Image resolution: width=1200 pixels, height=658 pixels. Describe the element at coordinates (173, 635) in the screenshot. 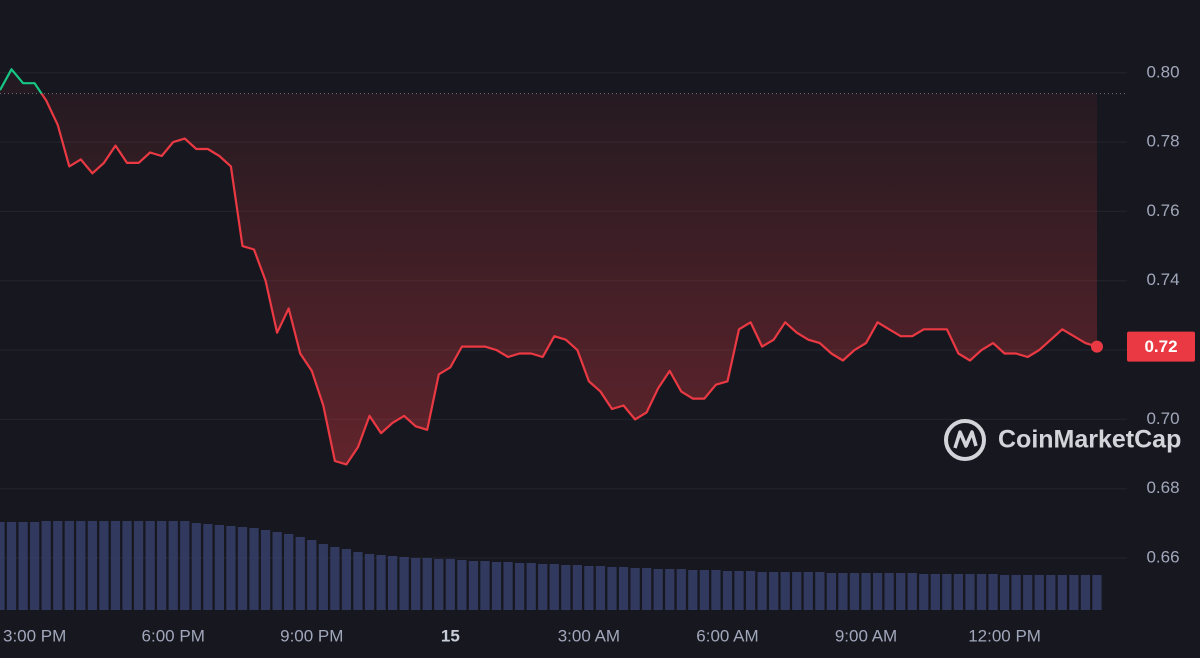

I see `x-tick-label: 6:00 PM` at that location.